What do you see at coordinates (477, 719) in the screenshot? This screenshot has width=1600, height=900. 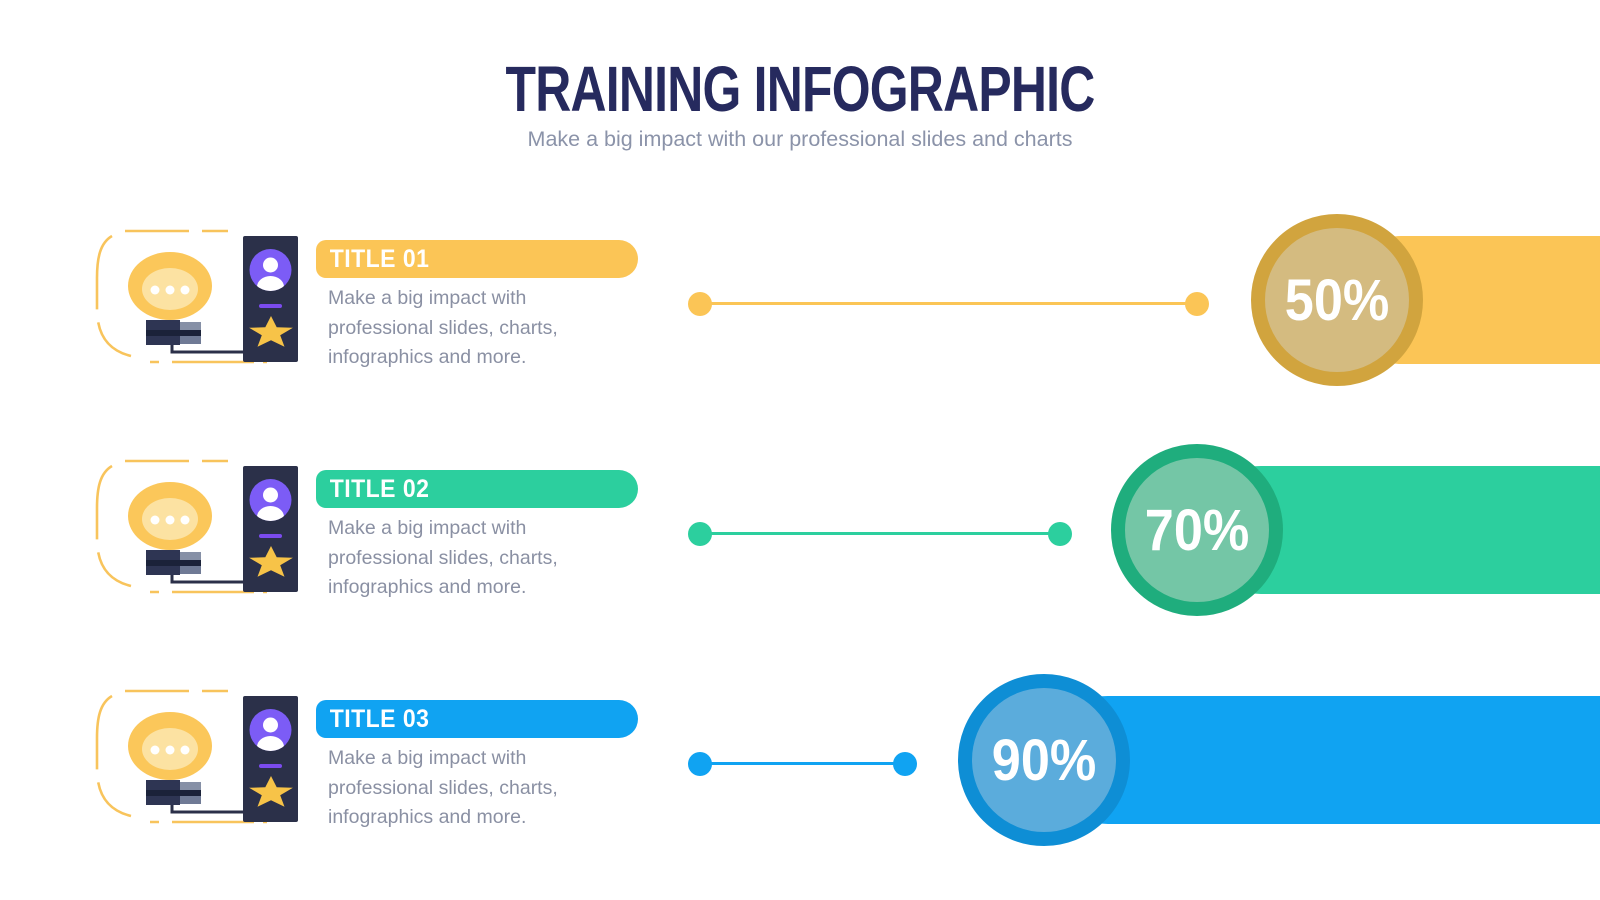 I see `title-pill: TITLE 03` at bounding box center [477, 719].